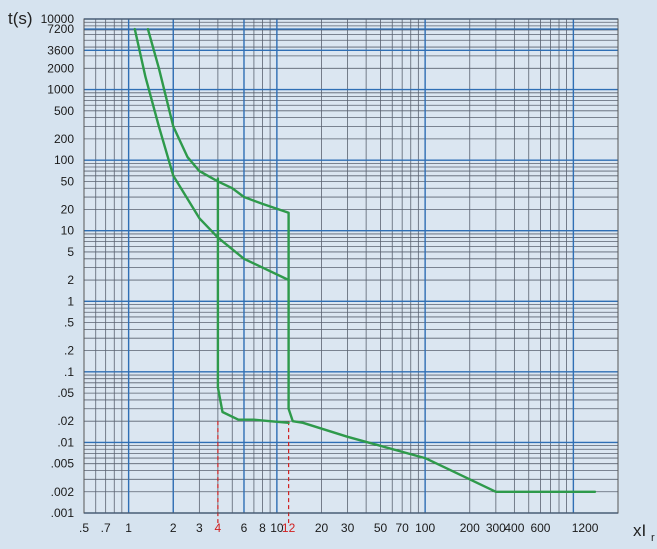 The image size is (657, 549). Describe the element at coordinates (173, 528) in the screenshot. I see `x-tick-label: 2` at that location.